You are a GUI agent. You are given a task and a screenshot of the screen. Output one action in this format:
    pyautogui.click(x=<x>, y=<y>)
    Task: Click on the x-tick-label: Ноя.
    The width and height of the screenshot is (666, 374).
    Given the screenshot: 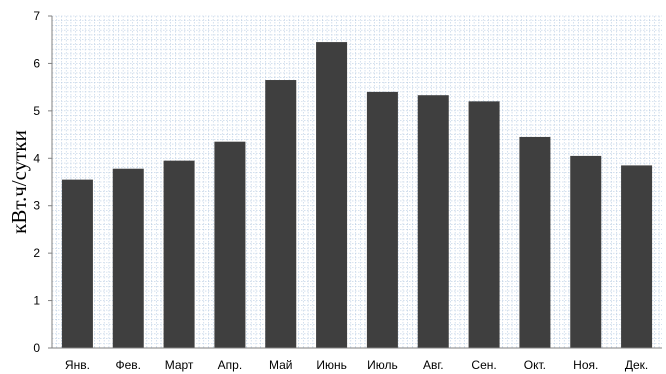 What is the action you would take?
    pyautogui.click(x=585, y=365)
    